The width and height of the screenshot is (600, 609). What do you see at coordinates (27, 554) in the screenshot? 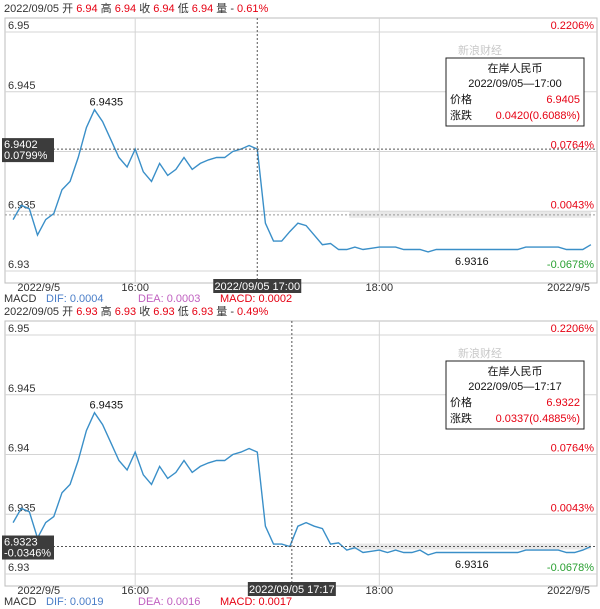
I see `crosshair-pct: -0.0346%` at bounding box center [27, 554].